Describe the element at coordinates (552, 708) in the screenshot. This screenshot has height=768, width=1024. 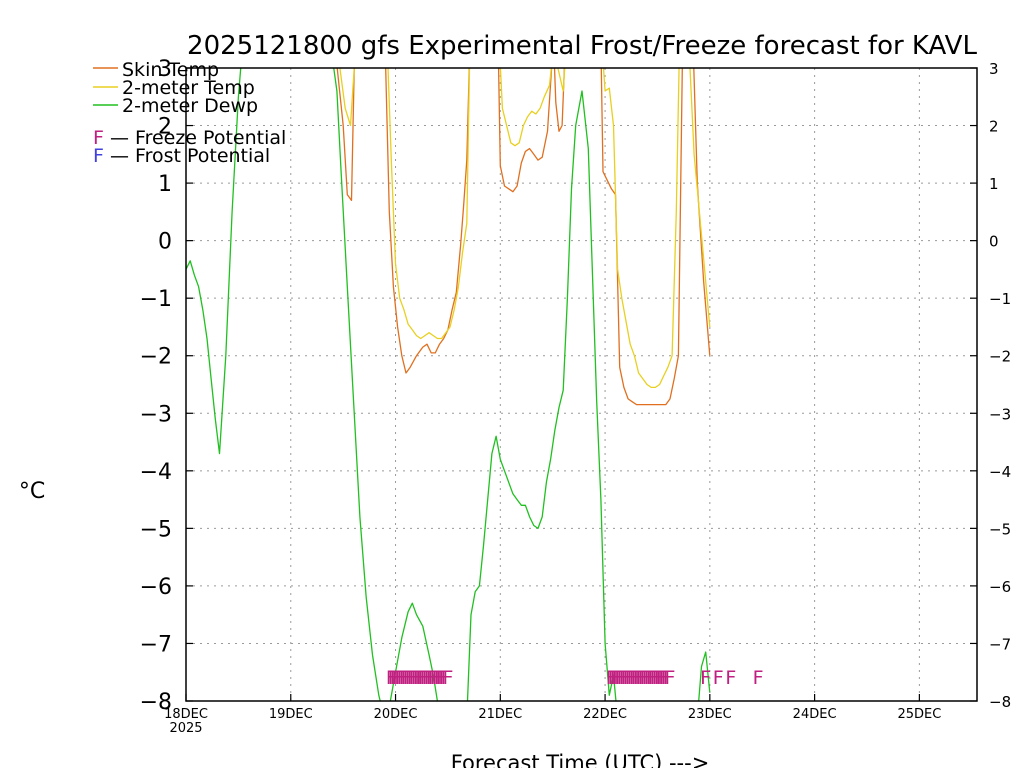
I see `x-axis: 18DEC 19DEC 20DEC 21DEC 22DEC 23DEC 24DEC 25DEC` at that location.